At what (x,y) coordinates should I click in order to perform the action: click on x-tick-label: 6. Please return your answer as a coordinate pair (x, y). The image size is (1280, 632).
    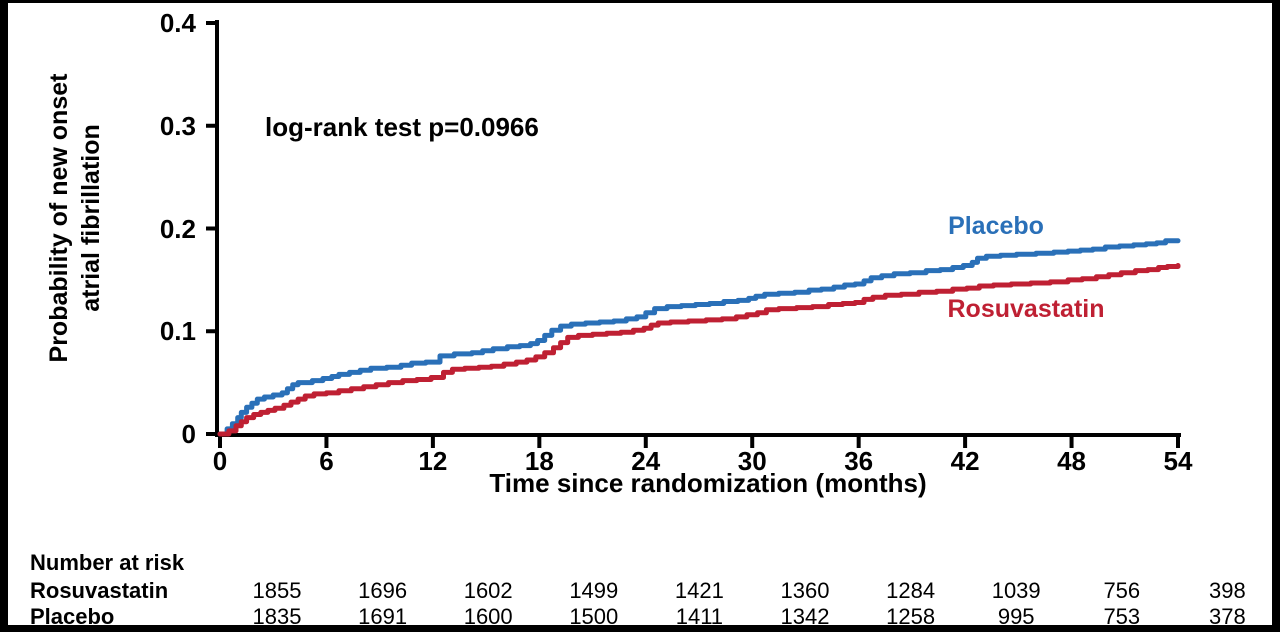
    Looking at the image, I should click on (326, 461).